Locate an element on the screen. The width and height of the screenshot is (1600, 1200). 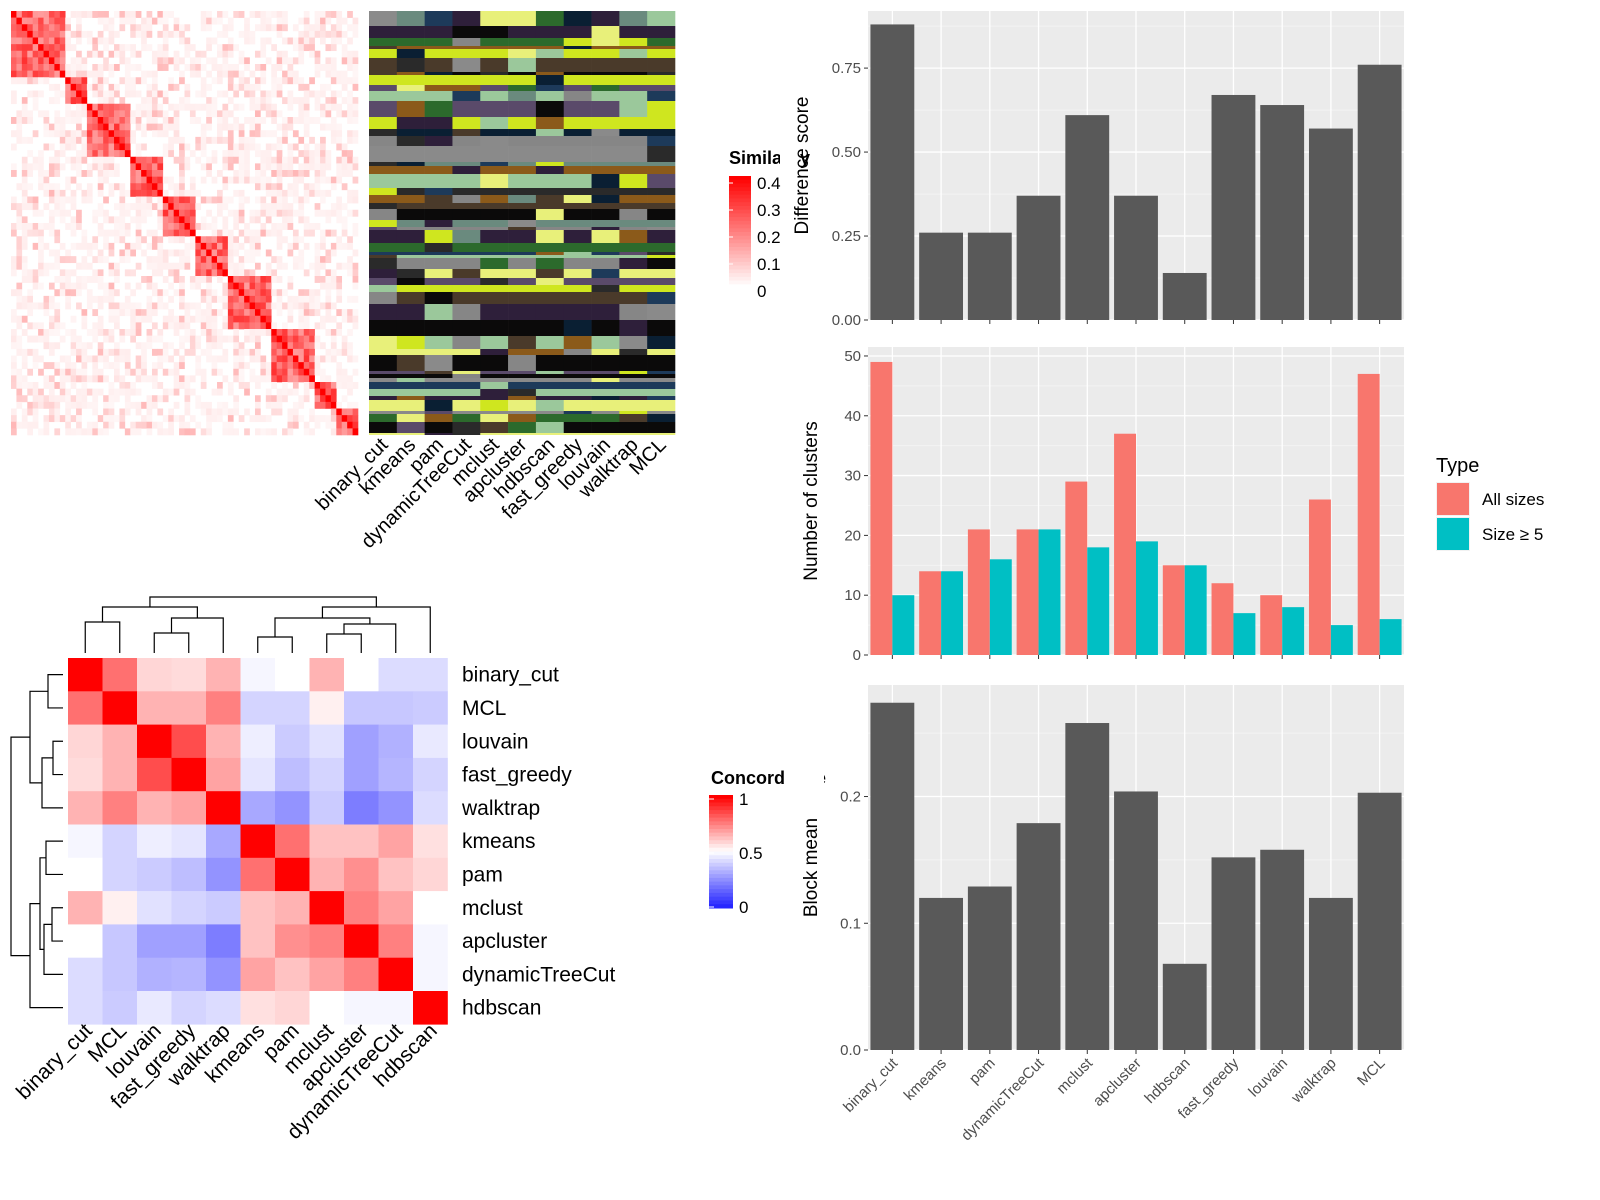
column-dendrogram-branch is located at coordinates (376, 629).